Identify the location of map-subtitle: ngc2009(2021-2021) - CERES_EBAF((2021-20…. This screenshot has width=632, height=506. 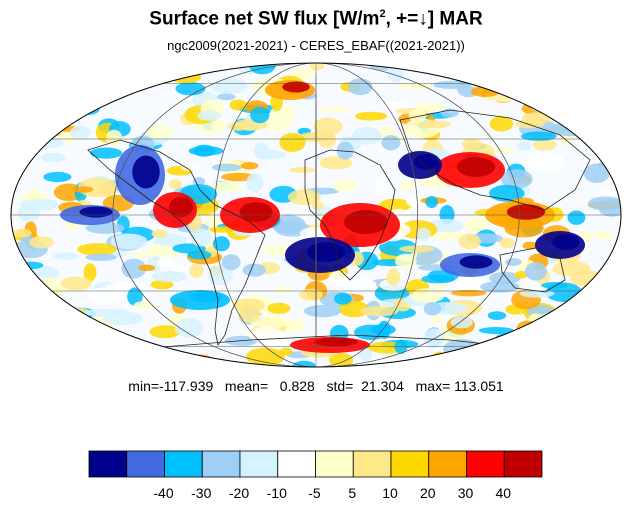
(316, 45).